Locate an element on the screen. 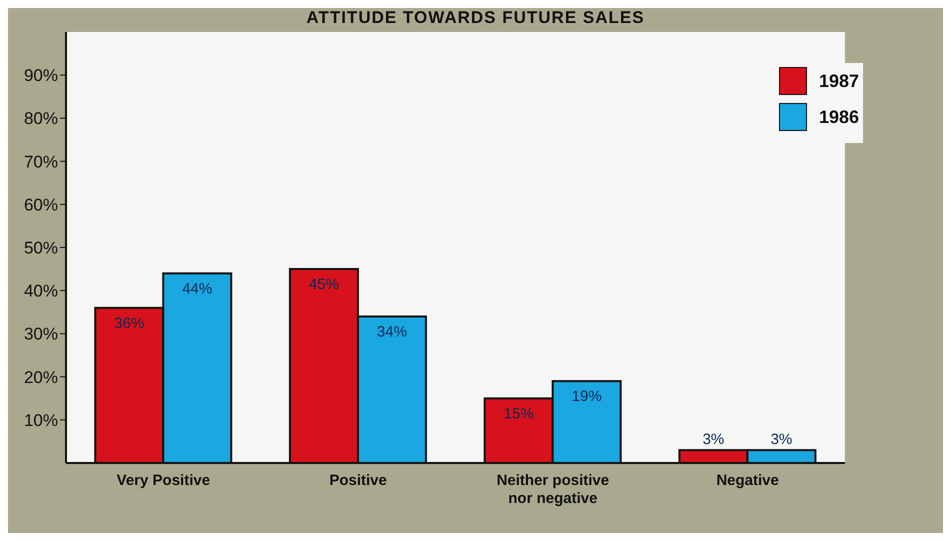  x-tick-label: Positive is located at coordinates (358, 480).